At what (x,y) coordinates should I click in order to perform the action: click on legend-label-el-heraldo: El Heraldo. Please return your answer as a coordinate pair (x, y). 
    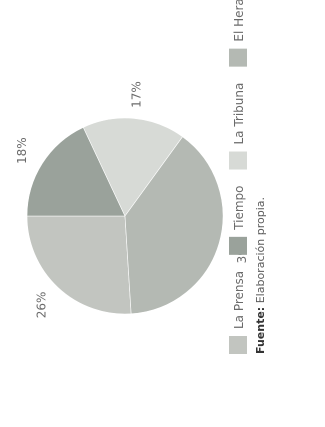
    Looking at the image, I should click on (239, 21).